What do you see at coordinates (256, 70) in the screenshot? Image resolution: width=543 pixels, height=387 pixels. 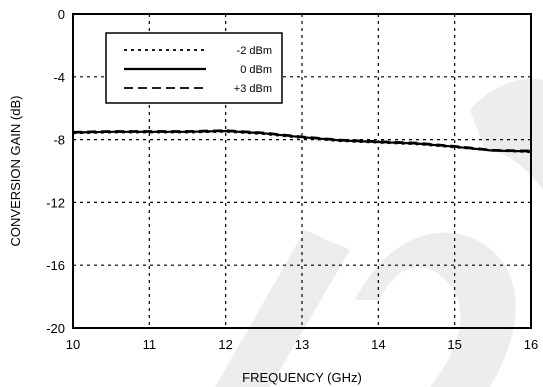 I see `legend-label: 0 dBm` at bounding box center [256, 70].